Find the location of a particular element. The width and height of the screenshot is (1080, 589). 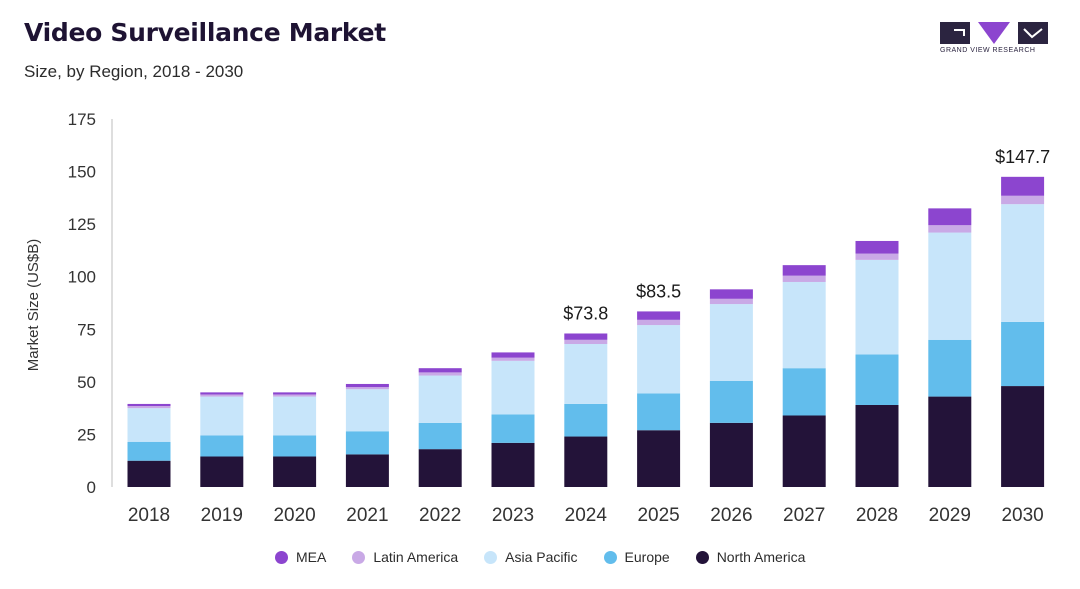

bar-total-label: $83.5 is located at coordinates (658, 291).